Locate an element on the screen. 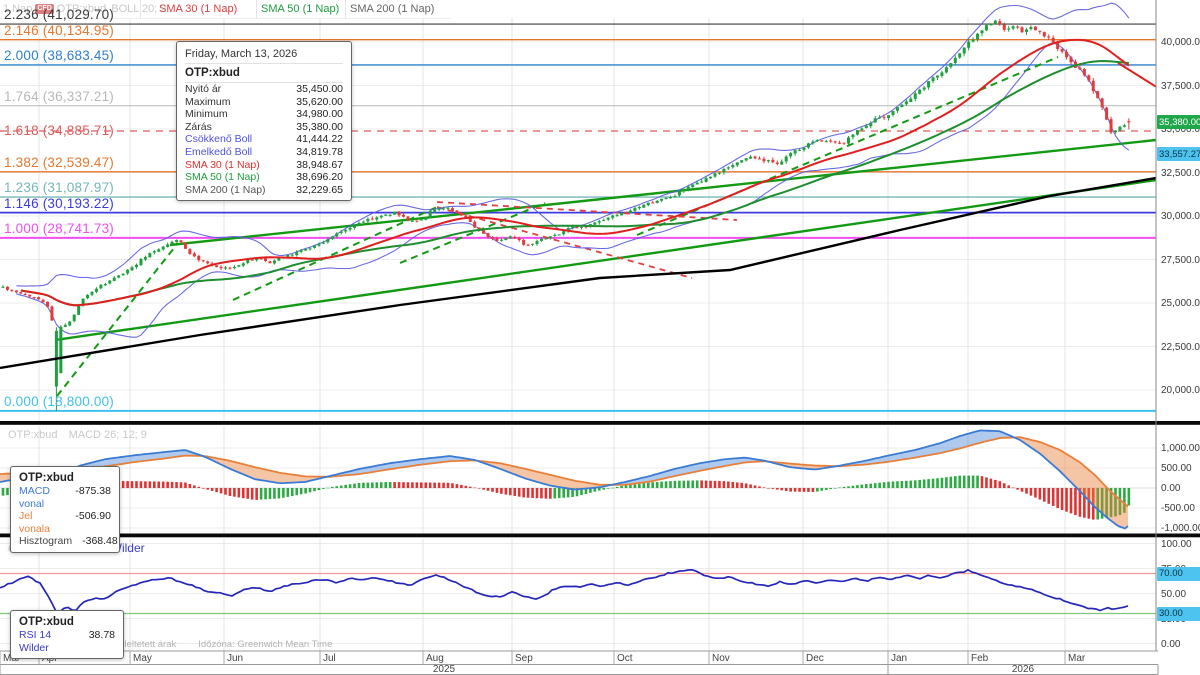 The image size is (1200, 675). macd-plot-area is located at coordinates (578, 479).